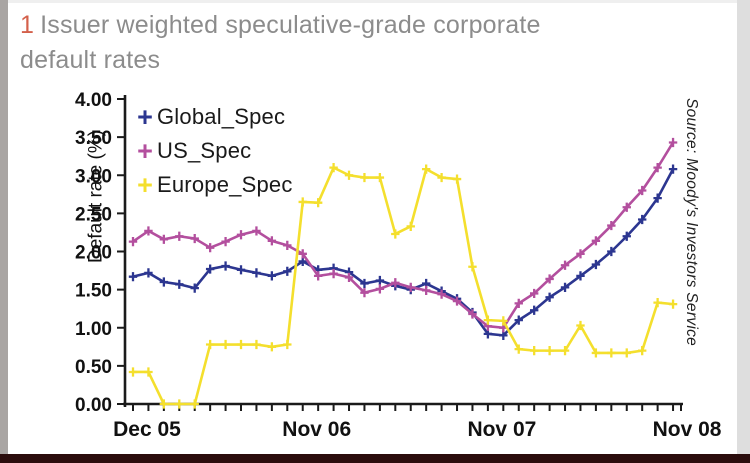  Describe the element at coordinates (743, 227) in the screenshot. I see `right-edge-border` at that location.